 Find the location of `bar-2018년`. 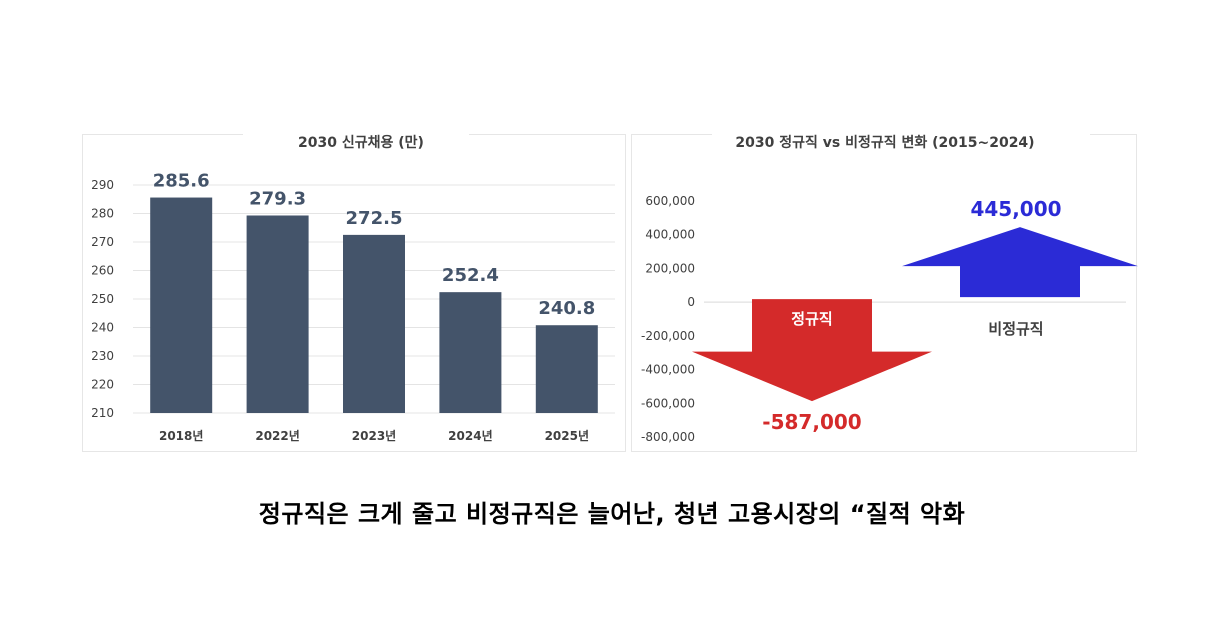

bar-2018년 is located at coordinates (181, 305).